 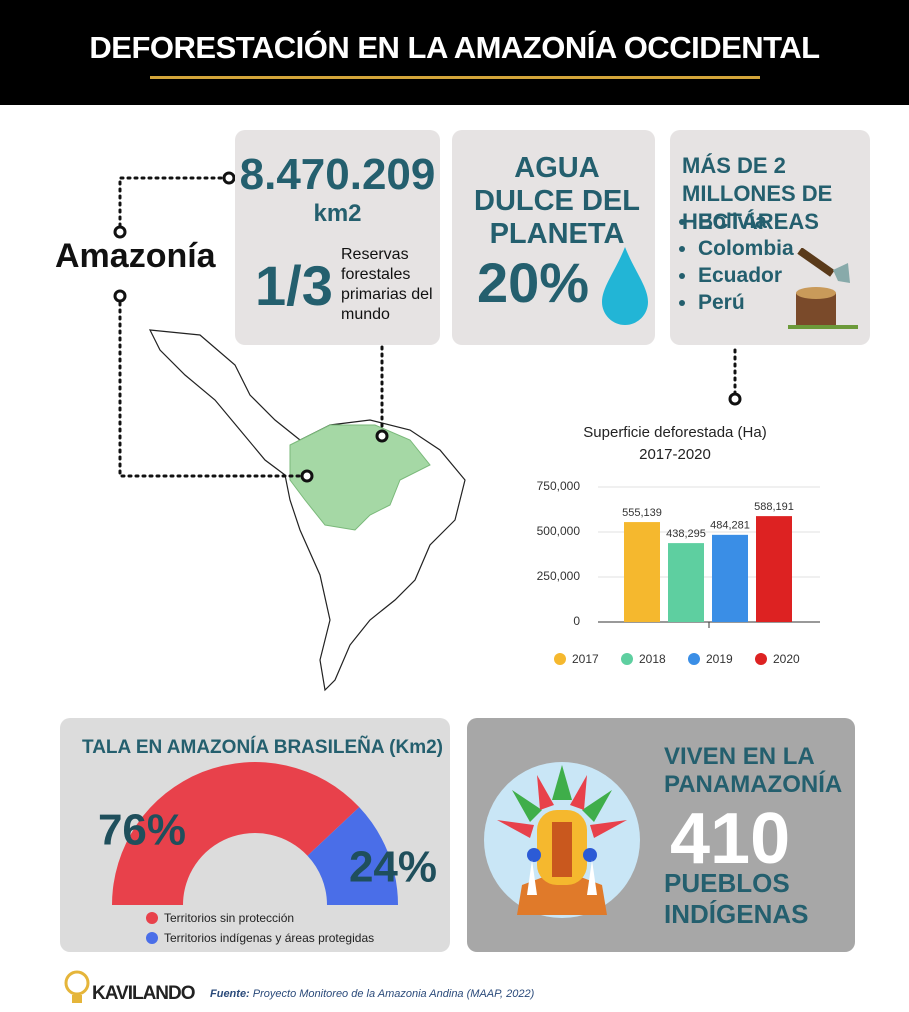 What do you see at coordinates (562, 840) in the screenshot?
I see `indigenous-icon` at bounding box center [562, 840].